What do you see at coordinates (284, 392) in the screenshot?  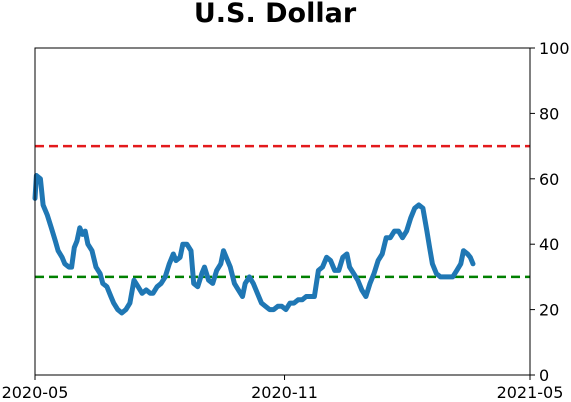 I see `x-tick-label: 2020-11` at bounding box center [284, 392].